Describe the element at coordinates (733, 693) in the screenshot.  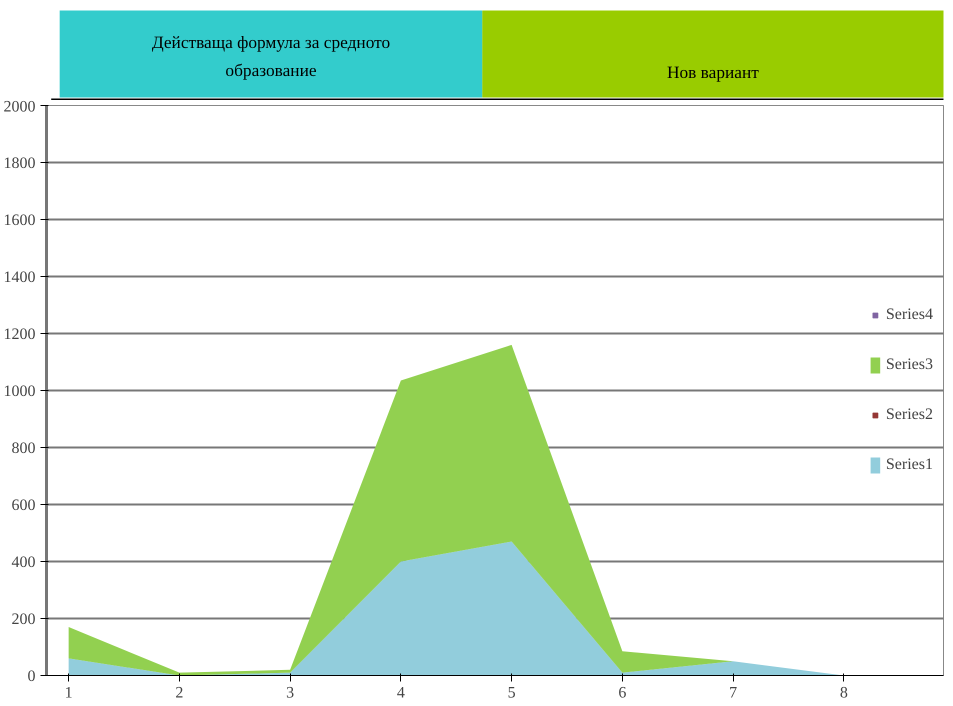
I see `x-tick-label: 7` at that location.